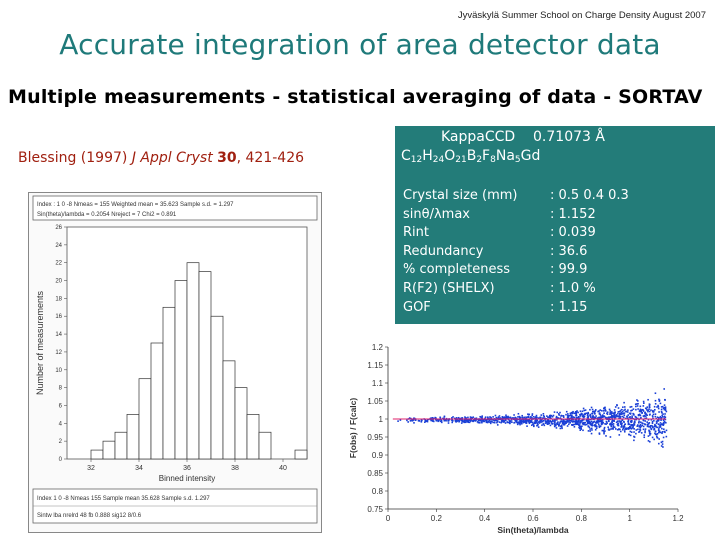  Describe the element at coordinates (375, 473) in the screenshot. I see `scatter-y-tick-label: 0.85` at that location.